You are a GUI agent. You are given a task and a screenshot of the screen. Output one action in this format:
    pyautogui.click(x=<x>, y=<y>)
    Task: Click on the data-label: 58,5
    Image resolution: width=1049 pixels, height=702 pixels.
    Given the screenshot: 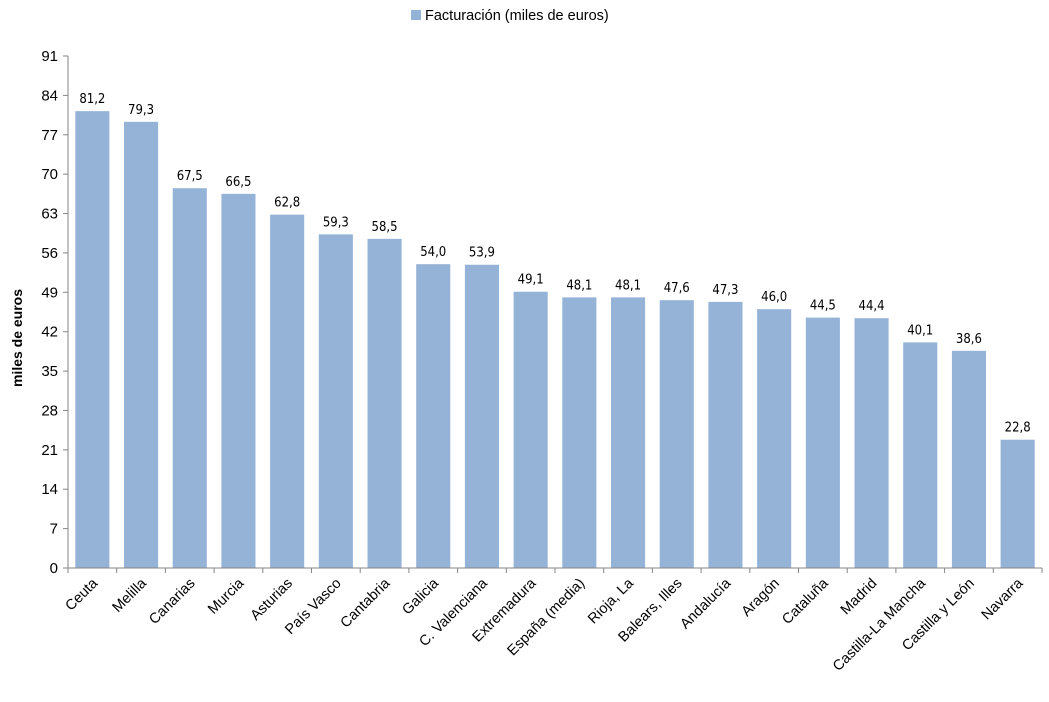 What is the action you would take?
    pyautogui.click(x=385, y=227)
    